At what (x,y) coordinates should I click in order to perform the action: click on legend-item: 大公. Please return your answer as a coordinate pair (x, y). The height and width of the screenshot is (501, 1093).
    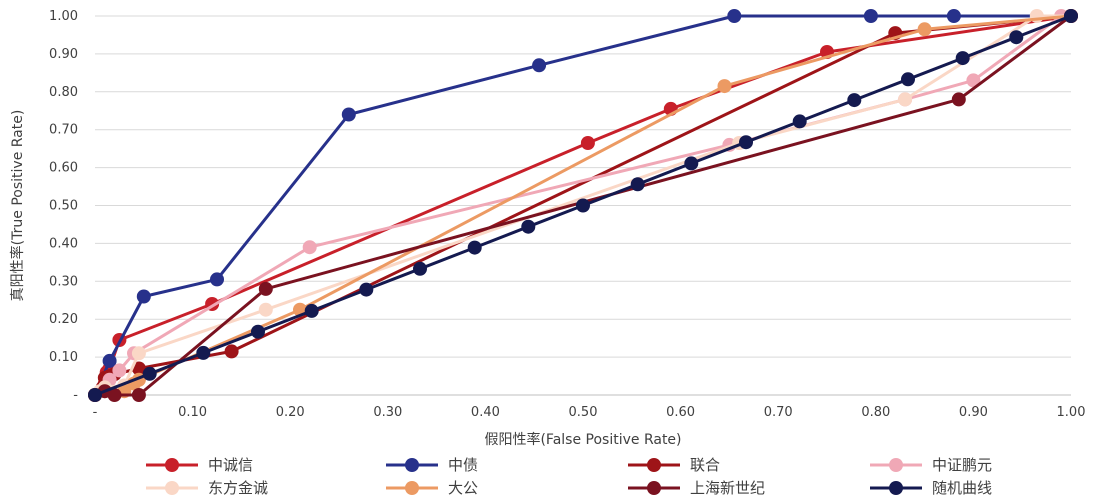
    Looking at the image, I should click on (432, 488).